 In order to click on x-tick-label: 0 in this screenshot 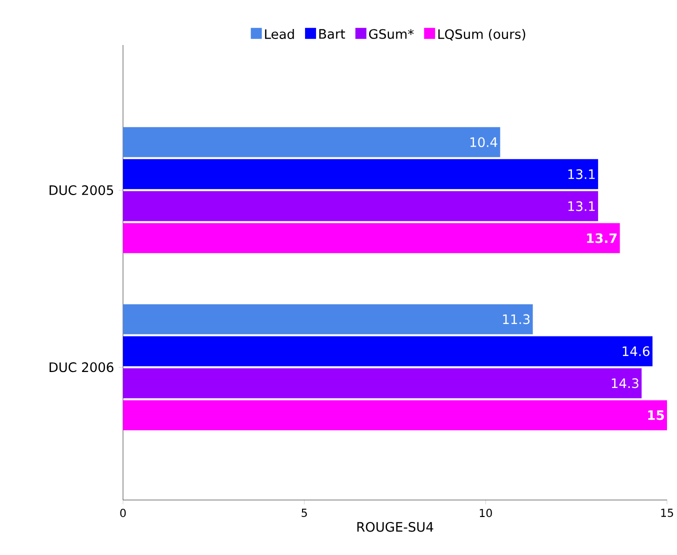, I will do `click(123, 513)`.